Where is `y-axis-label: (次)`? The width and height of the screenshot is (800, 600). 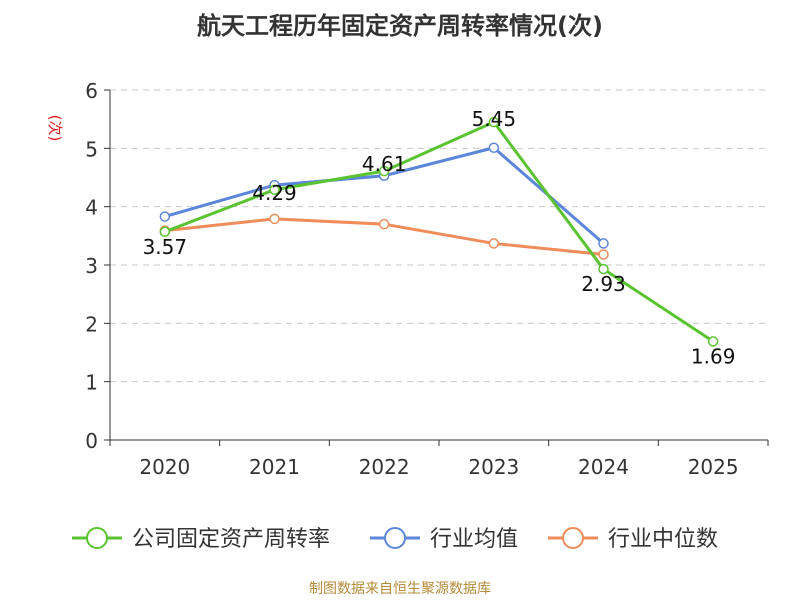 y-axis-label: (次) is located at coordinates (55, 128).